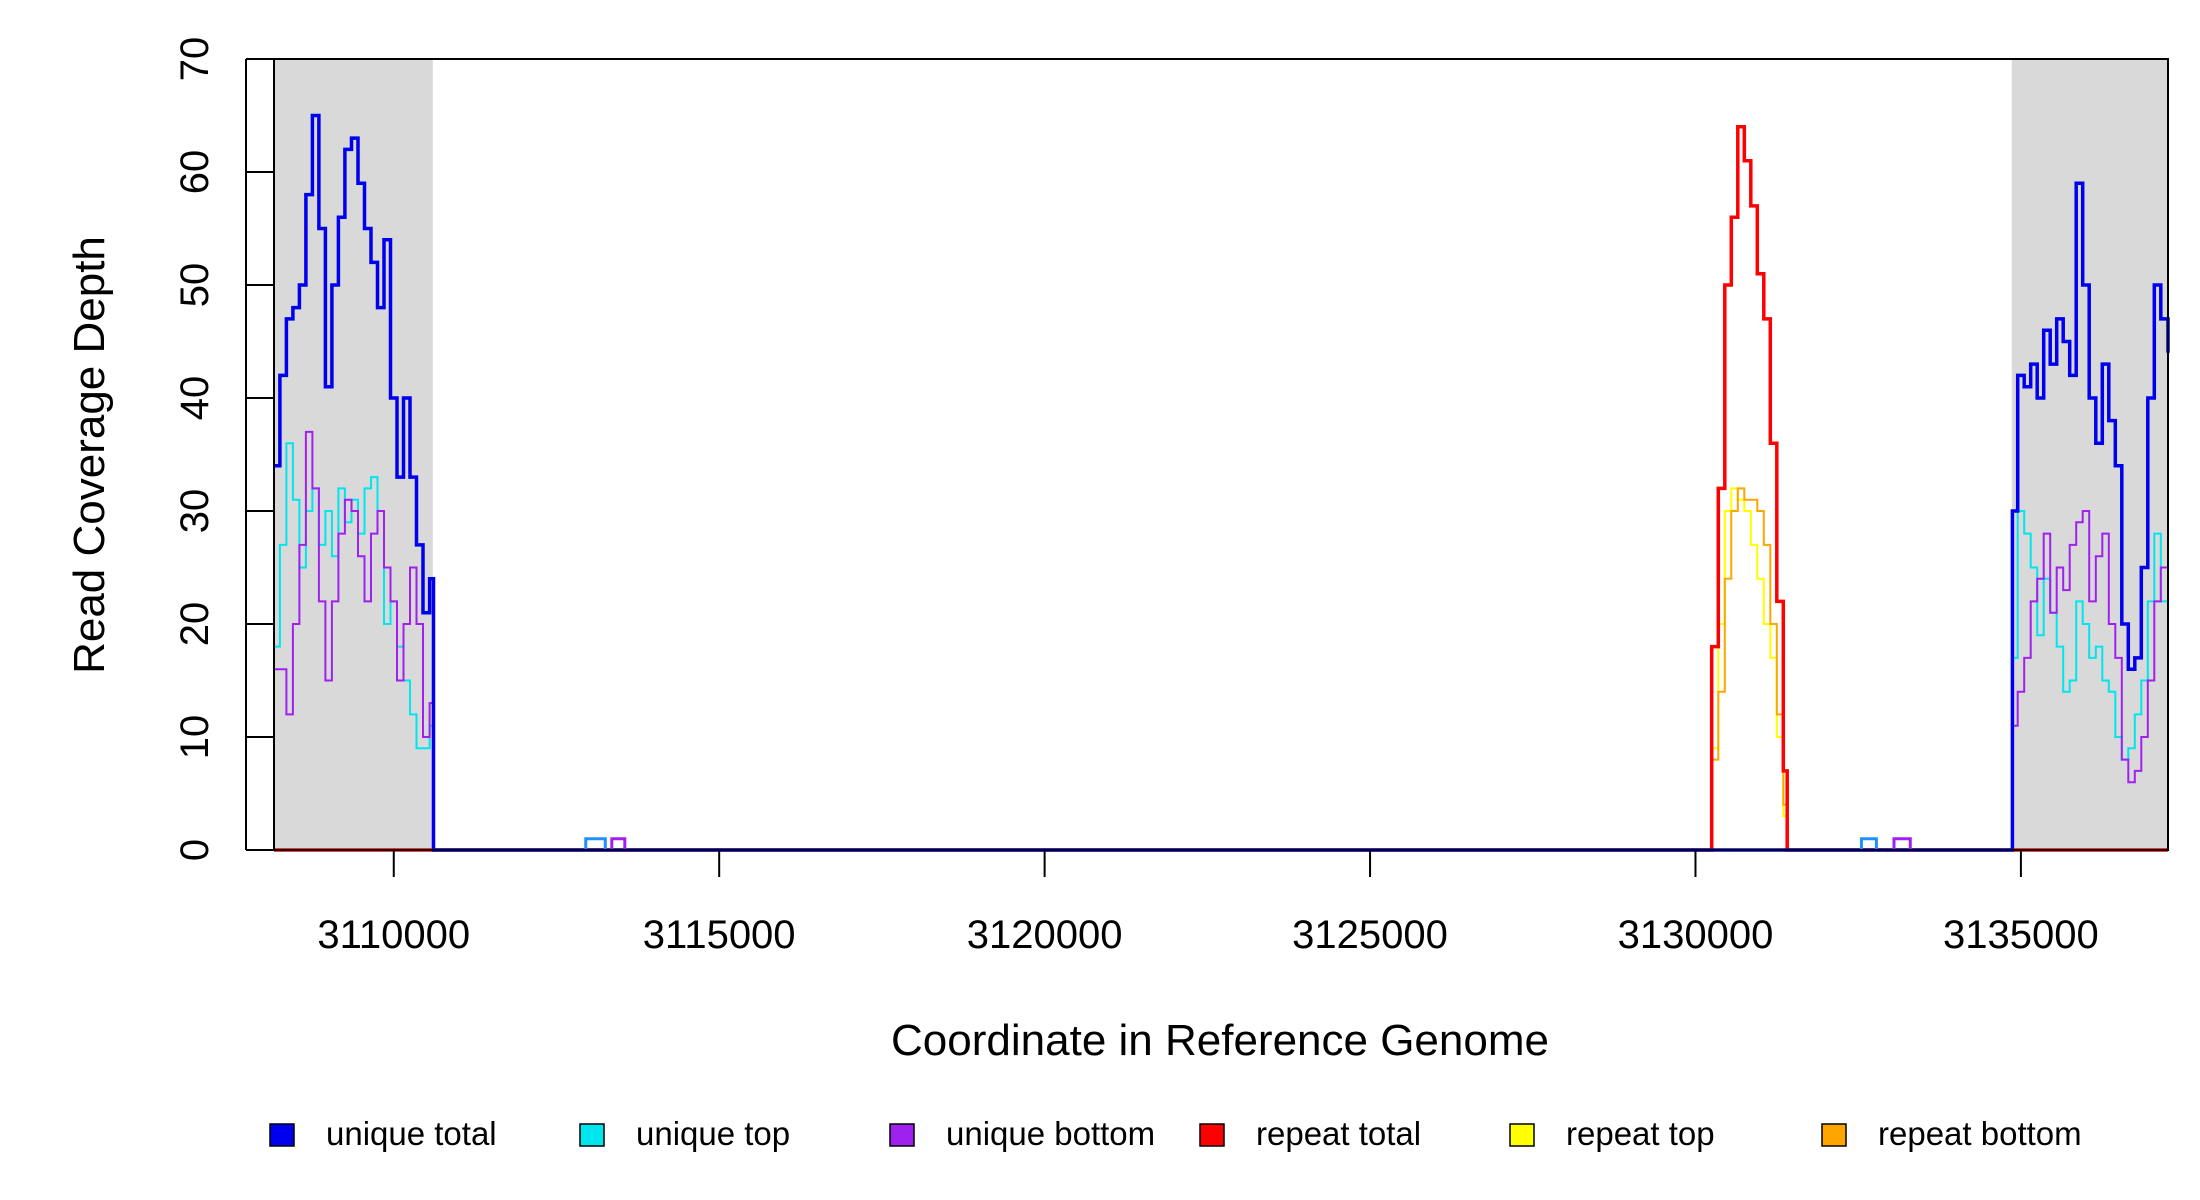 The image size is (2200, 1200). What do you see at coordinates (393, 935) in the screenshot?
I see `x-tick-label-3110000: 3110000` at bounding box center [393, 935].